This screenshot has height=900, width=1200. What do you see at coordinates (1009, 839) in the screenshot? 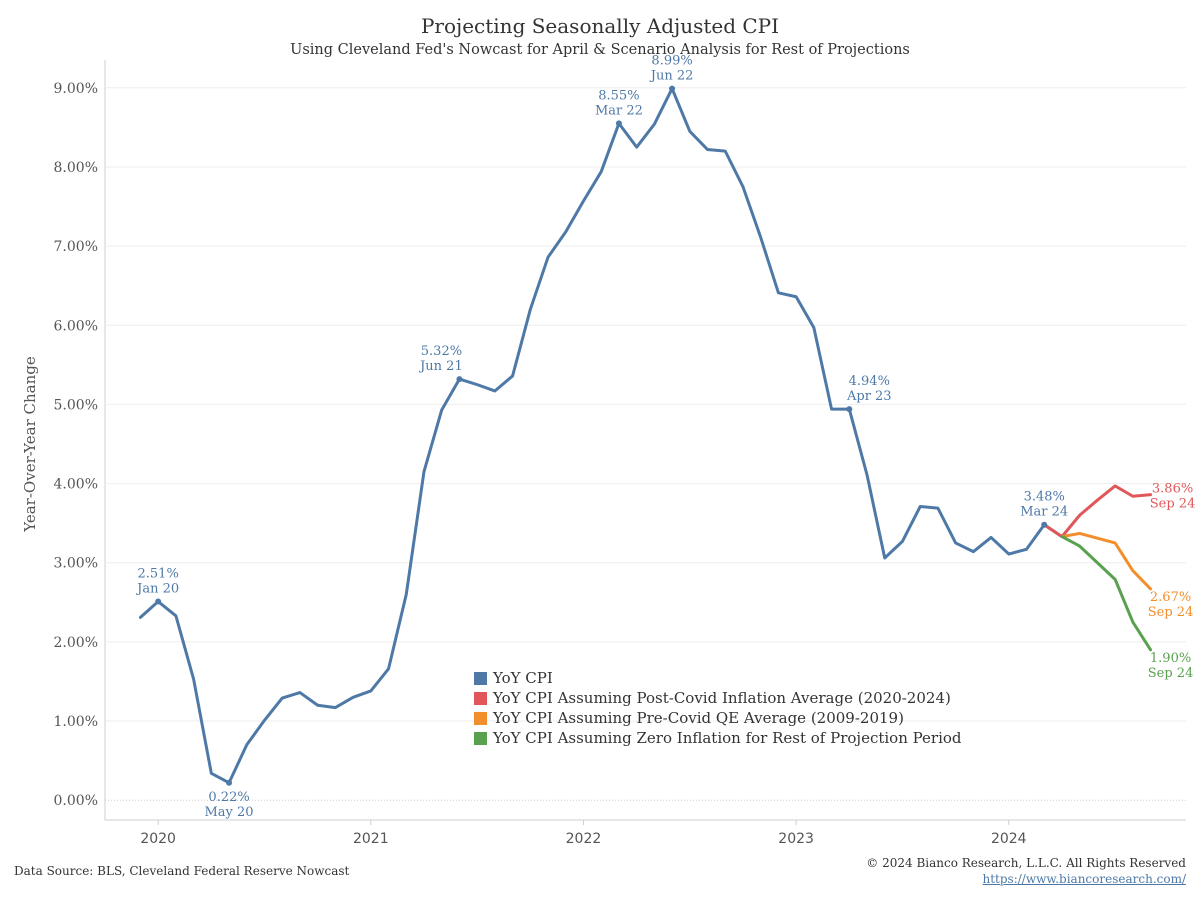
I see `x-tick-label: 2024` at bounding box center [1009, 839].